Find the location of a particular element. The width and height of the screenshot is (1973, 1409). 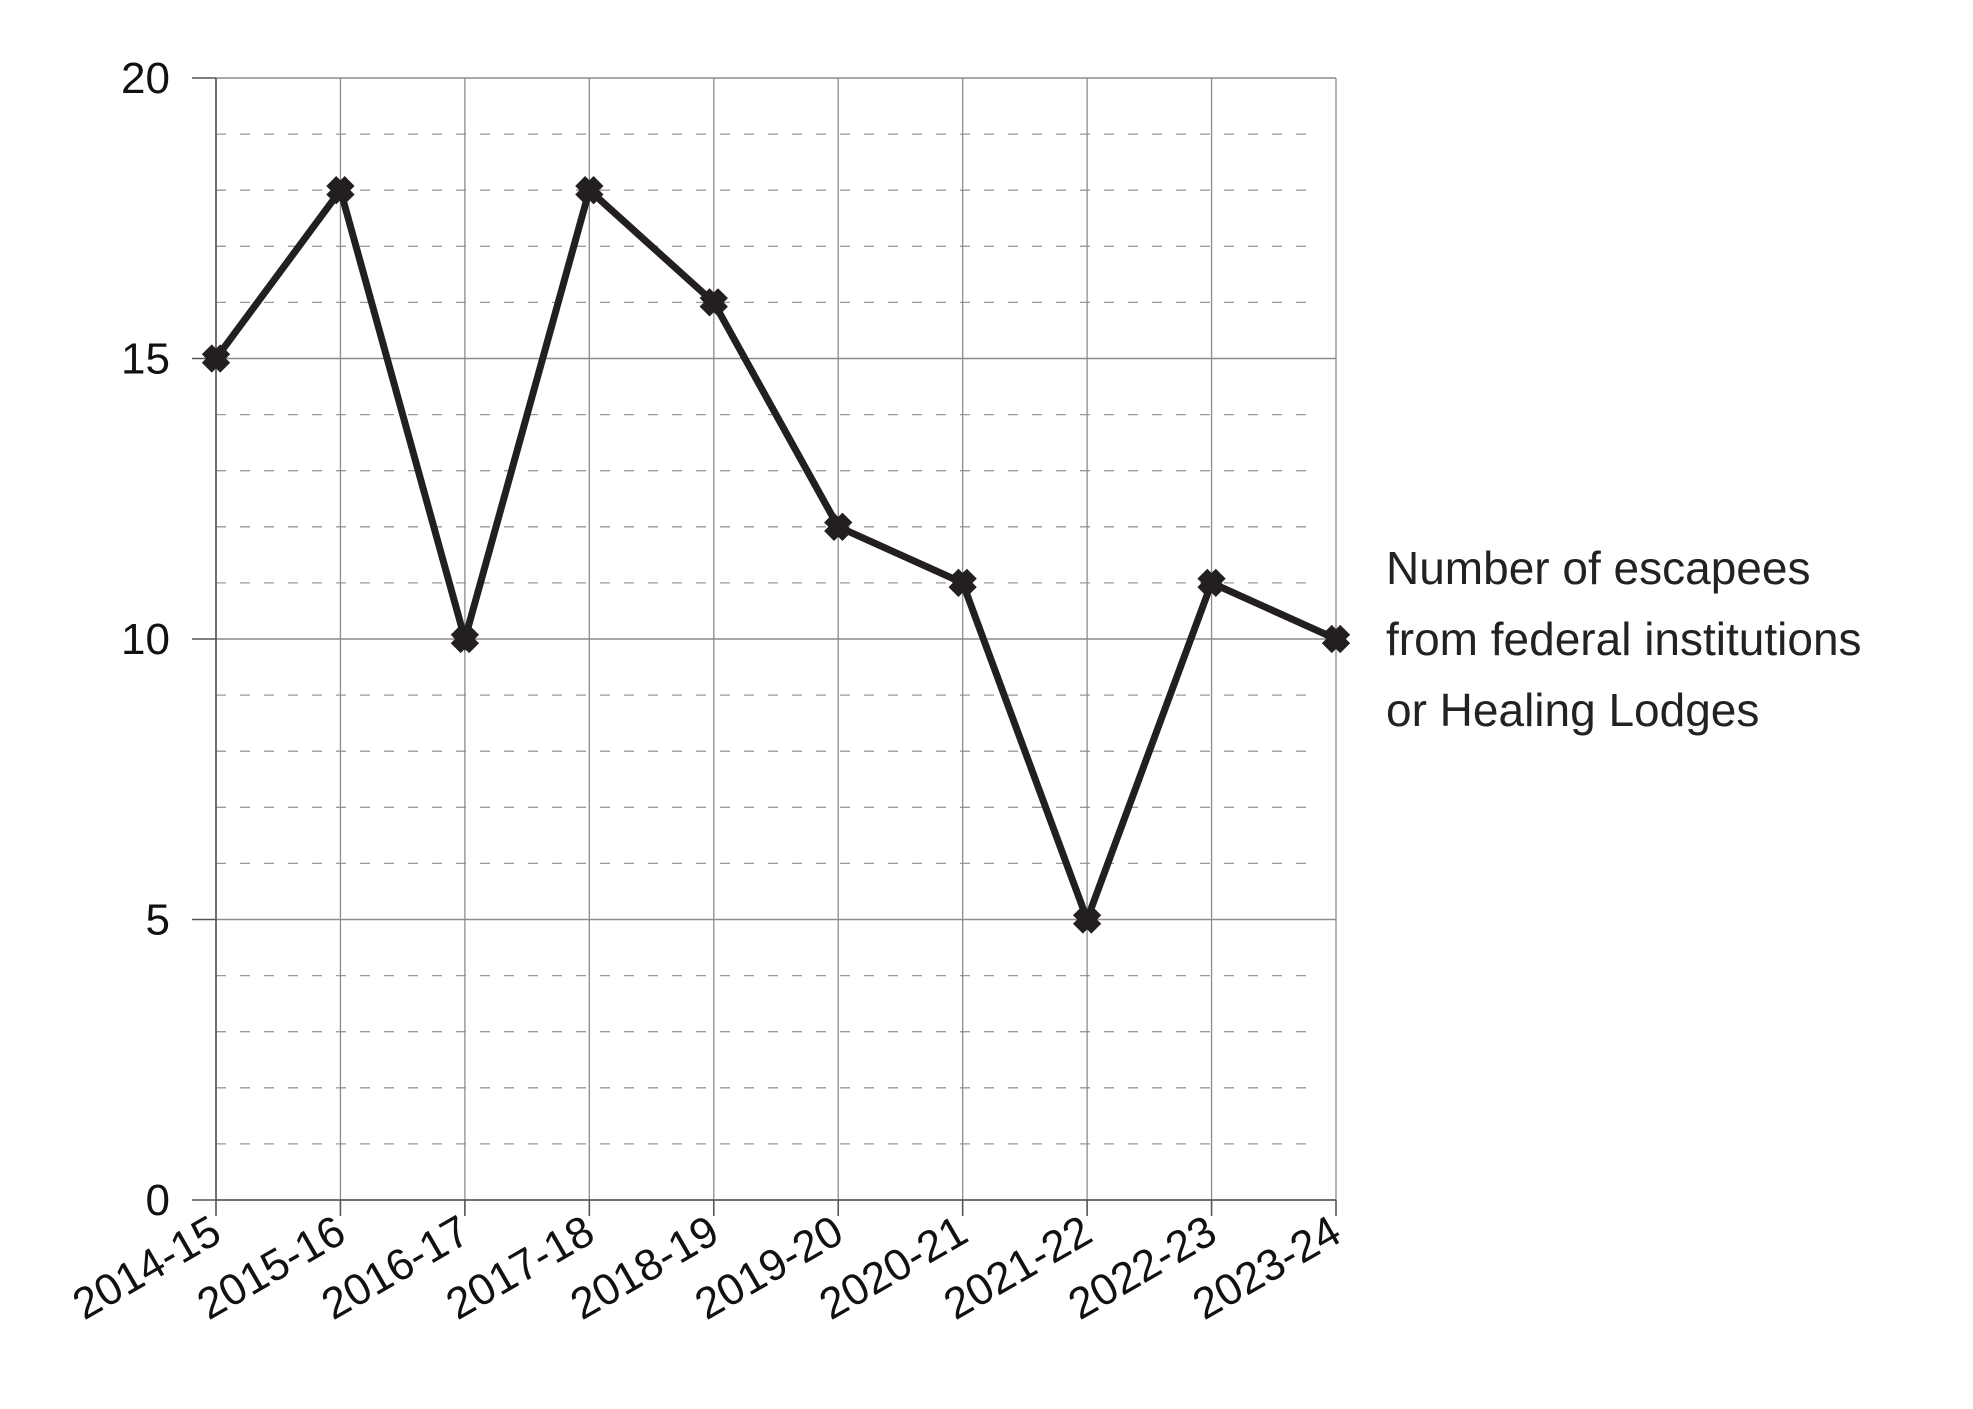

series-label-line: Number of escapees is located at coordinates (1598, 568).